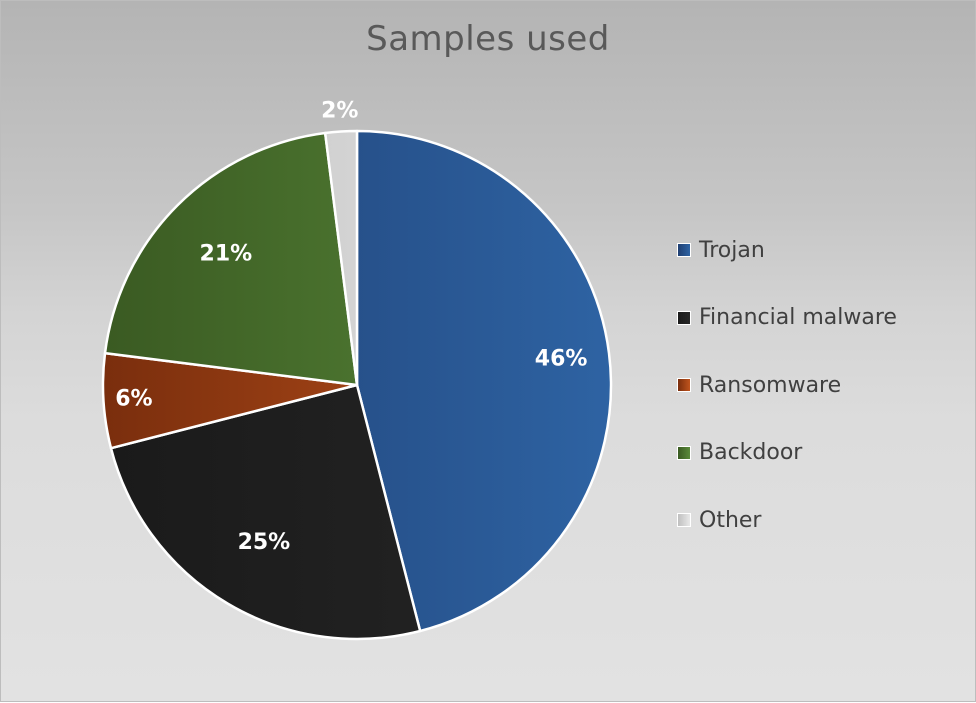 This screenshot has height=703, width=976. I want to click on legend-item-financial-malware: Financial malware, so click(787, 318).